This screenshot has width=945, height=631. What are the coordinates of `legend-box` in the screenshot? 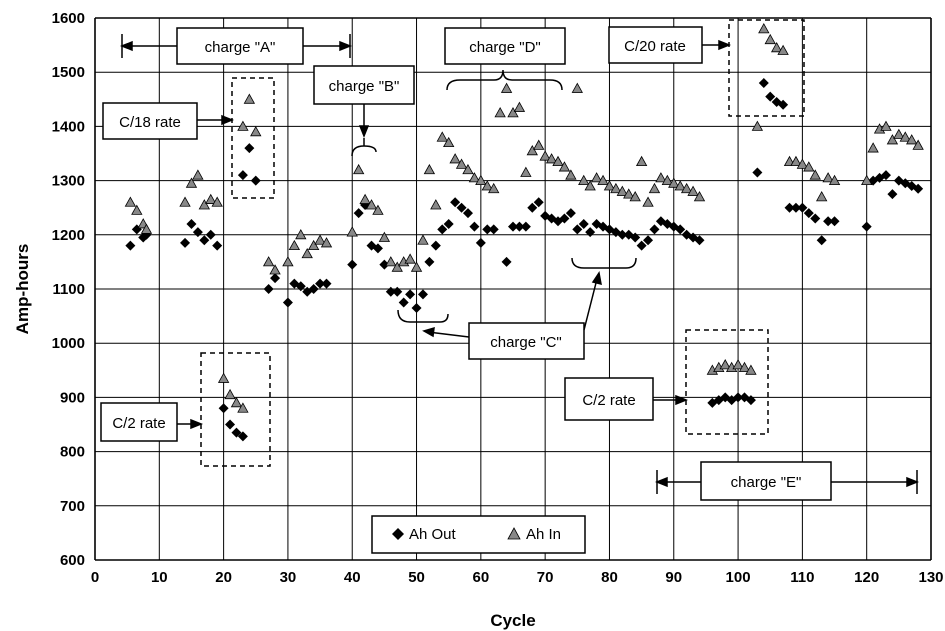 It's located at (478, 534).